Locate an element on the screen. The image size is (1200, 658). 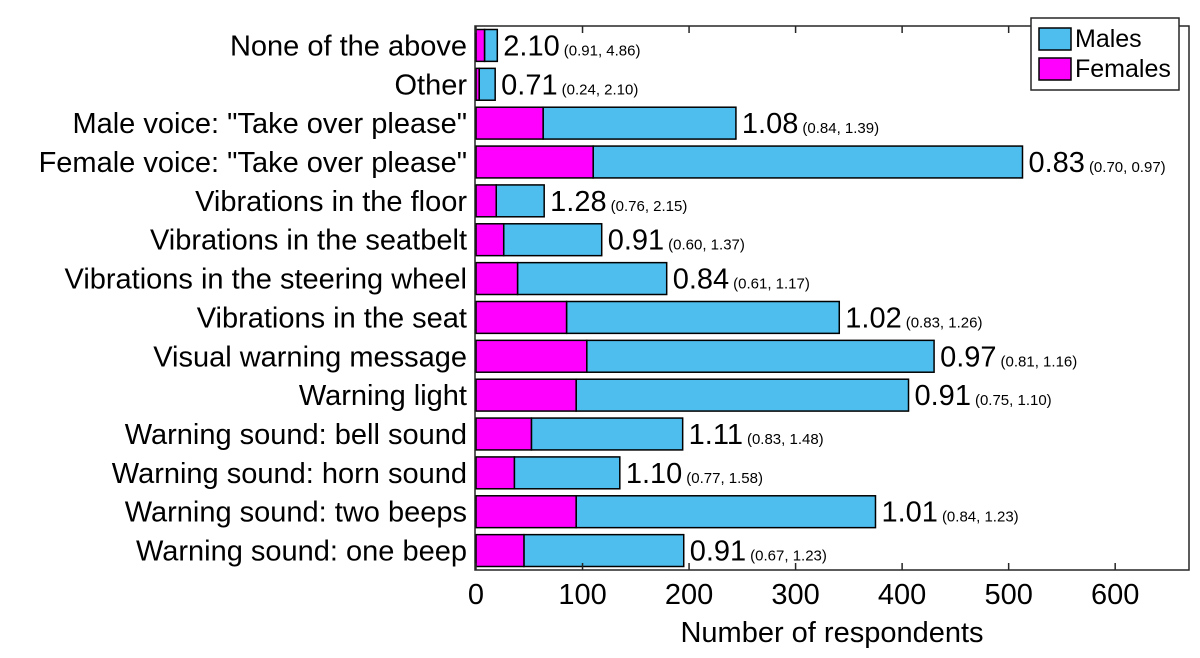
category-label: None of the above is located at coordinates (348, 46).